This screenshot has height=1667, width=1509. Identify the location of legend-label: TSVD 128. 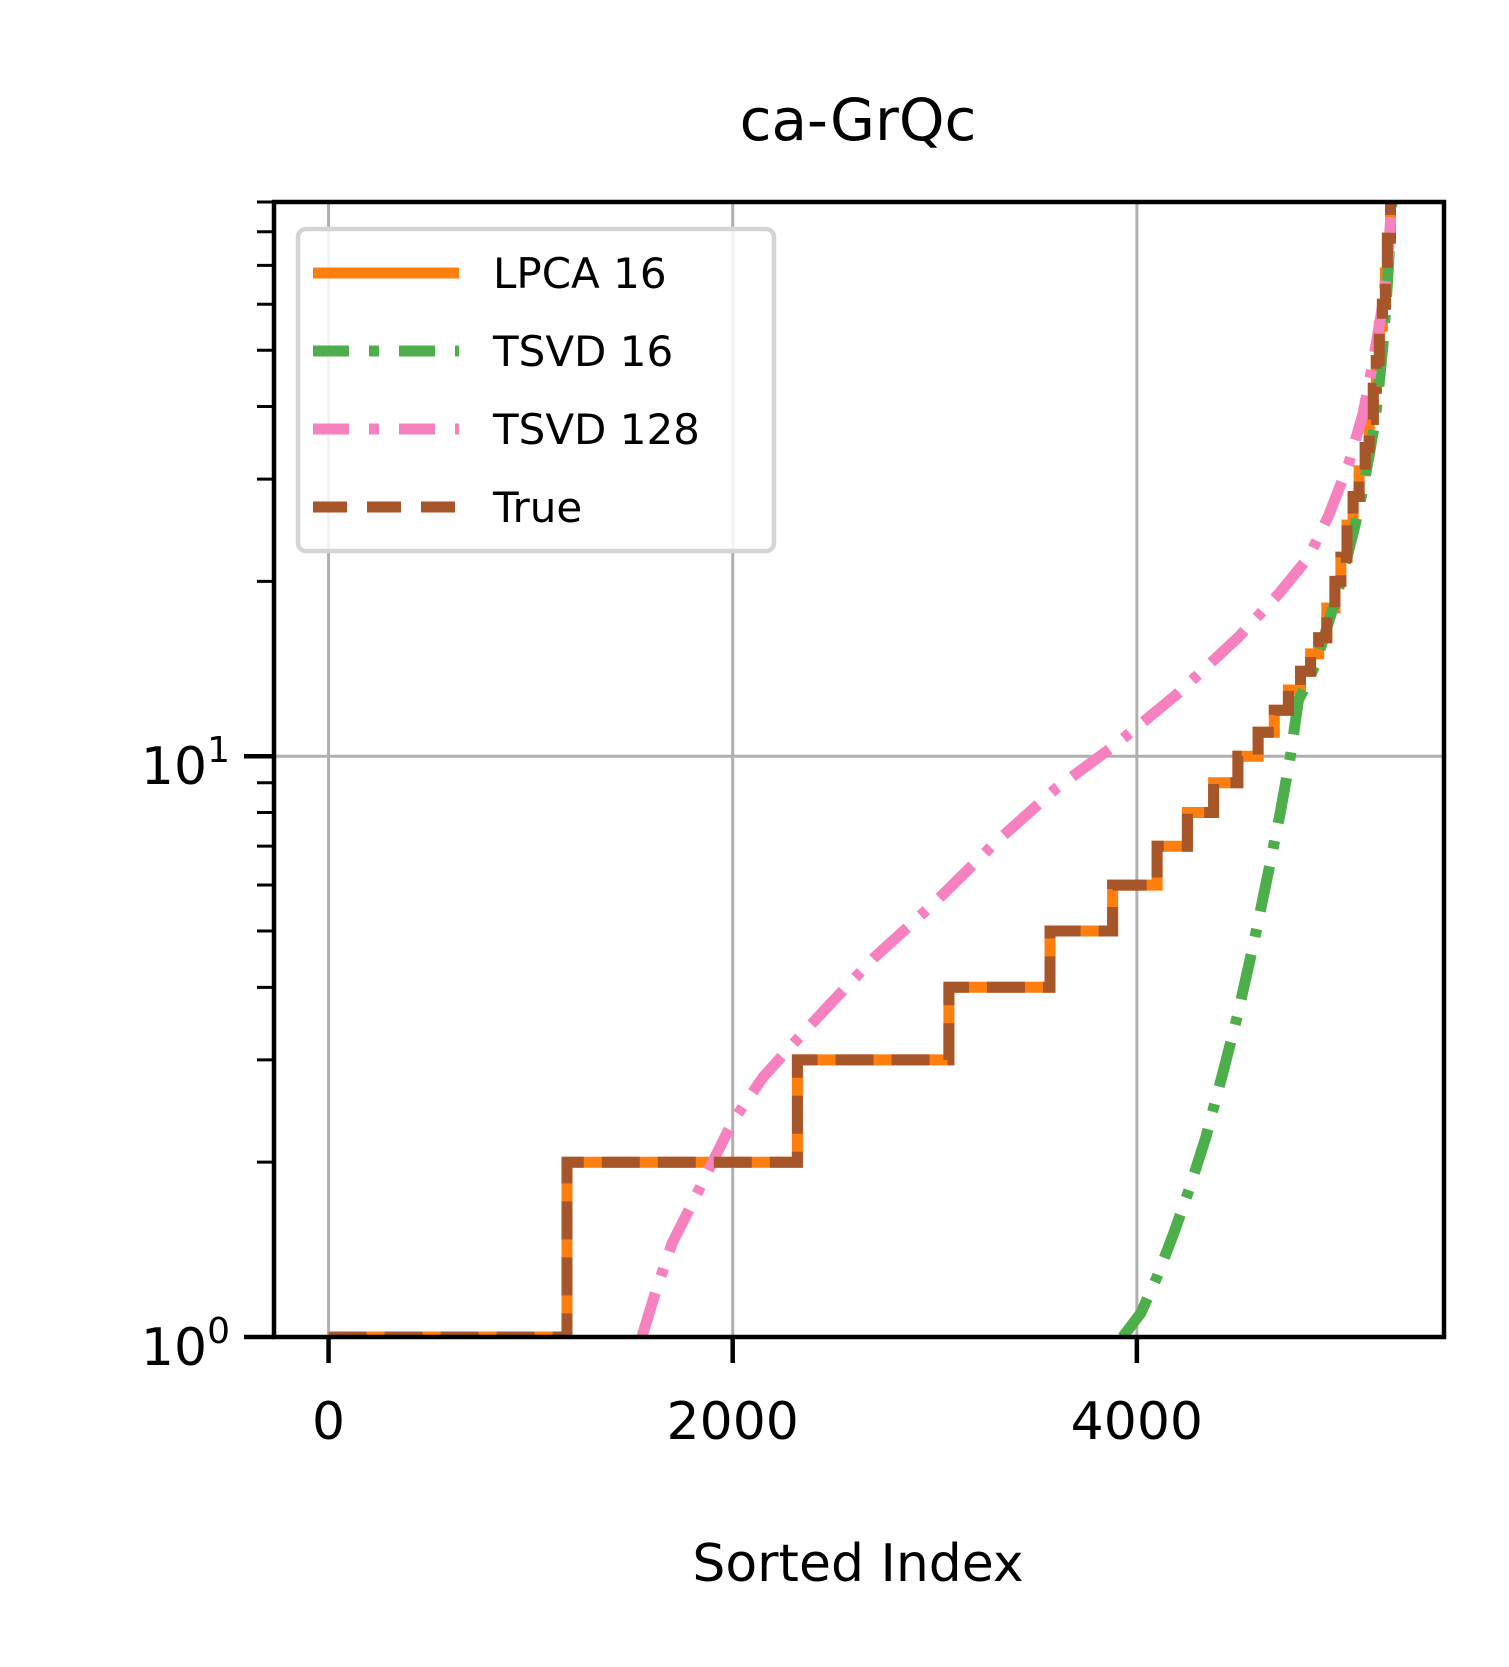
(596, 429).